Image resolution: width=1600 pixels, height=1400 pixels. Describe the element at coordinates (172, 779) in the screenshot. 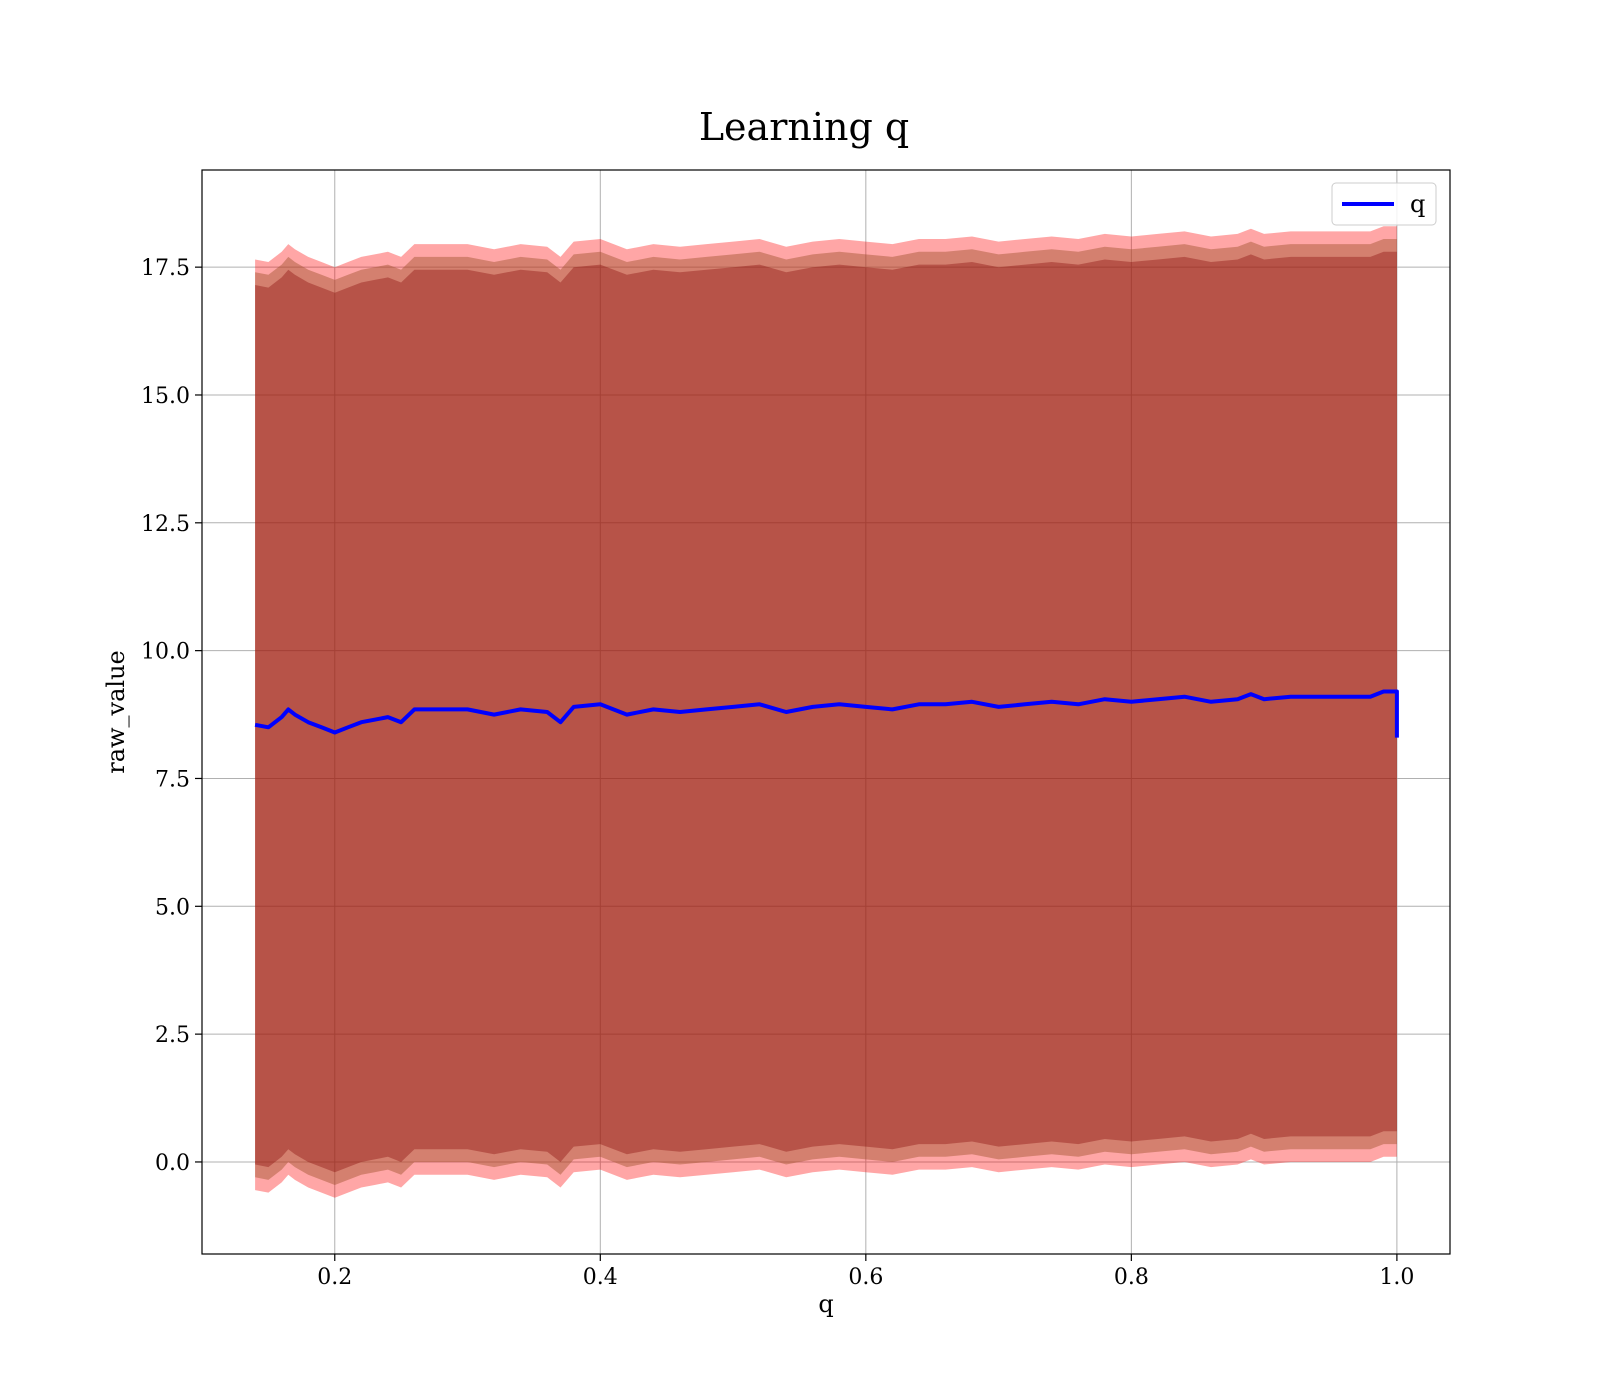

I see `y-tick-label: 7.5` at that location.